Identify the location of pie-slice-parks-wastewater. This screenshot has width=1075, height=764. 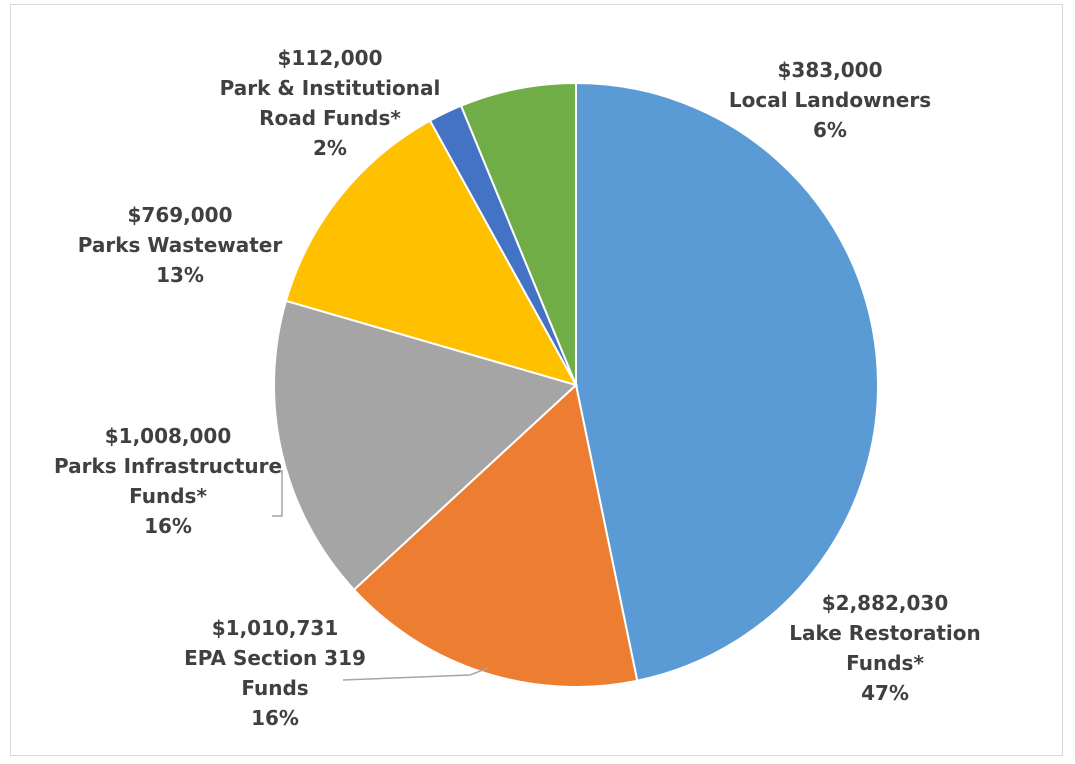
(431, 253).